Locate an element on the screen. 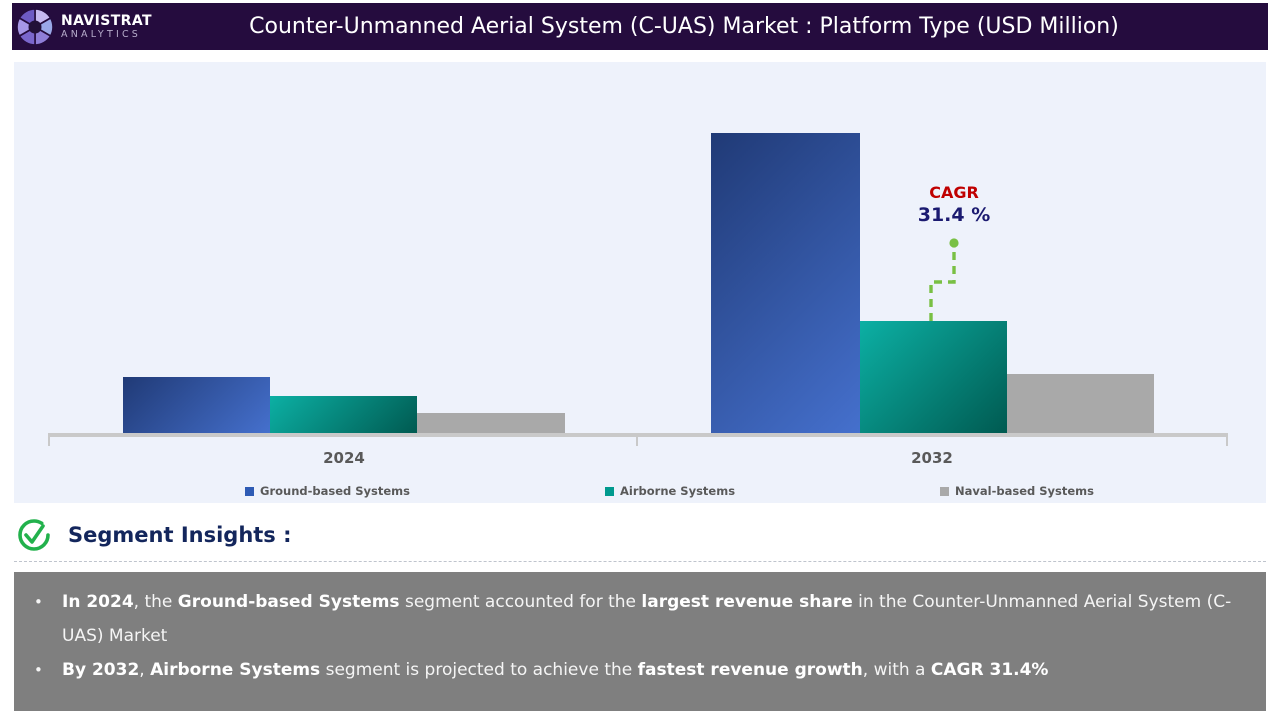 Image resolution: width=1280 pixels, height=720 pixels. legend-item-ground-based: Ground-based Systems is located at coordinates (327, 491).